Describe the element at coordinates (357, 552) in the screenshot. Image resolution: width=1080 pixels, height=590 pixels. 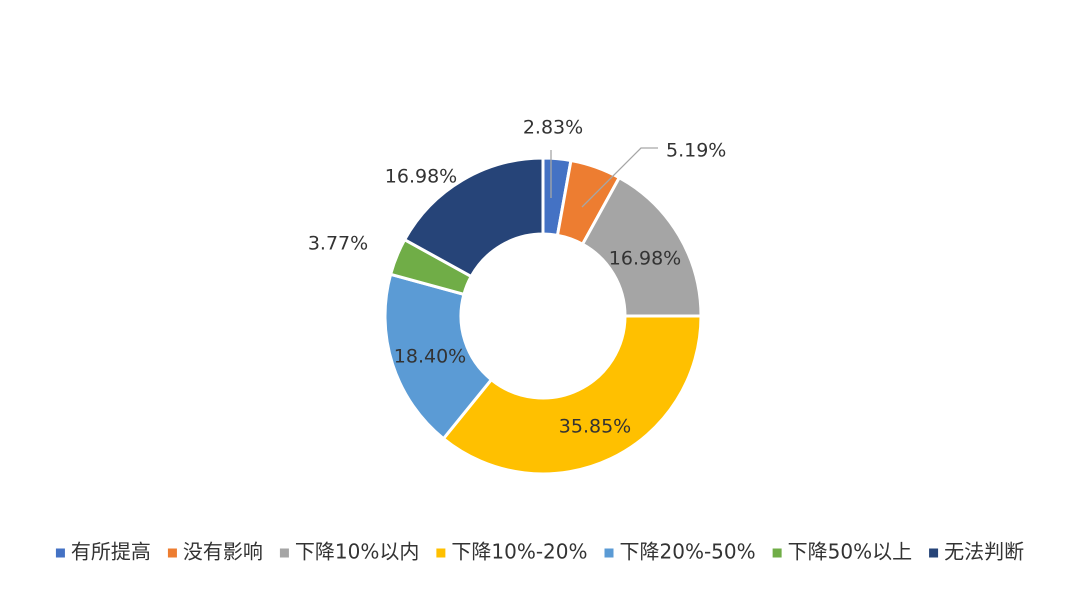
I see `legend-label-3: 下降10%以内` at that location.